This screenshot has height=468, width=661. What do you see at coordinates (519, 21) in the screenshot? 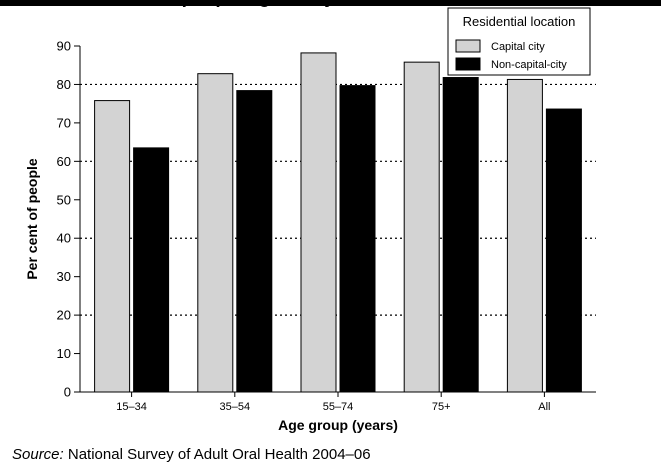
I see `legend-title: Residential location` at bounding box center [519, 21].